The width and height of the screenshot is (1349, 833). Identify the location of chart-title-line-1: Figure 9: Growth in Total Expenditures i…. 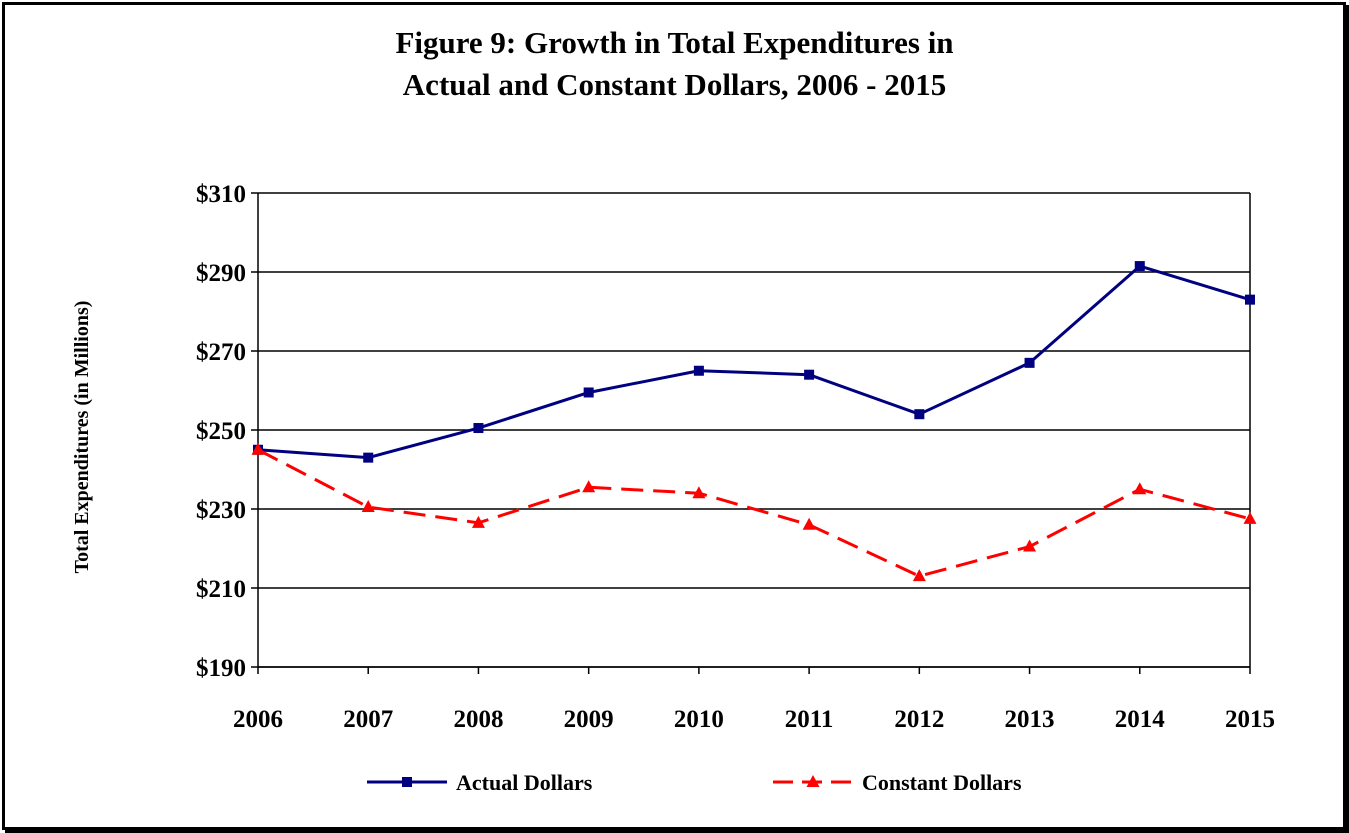
(674, 42).